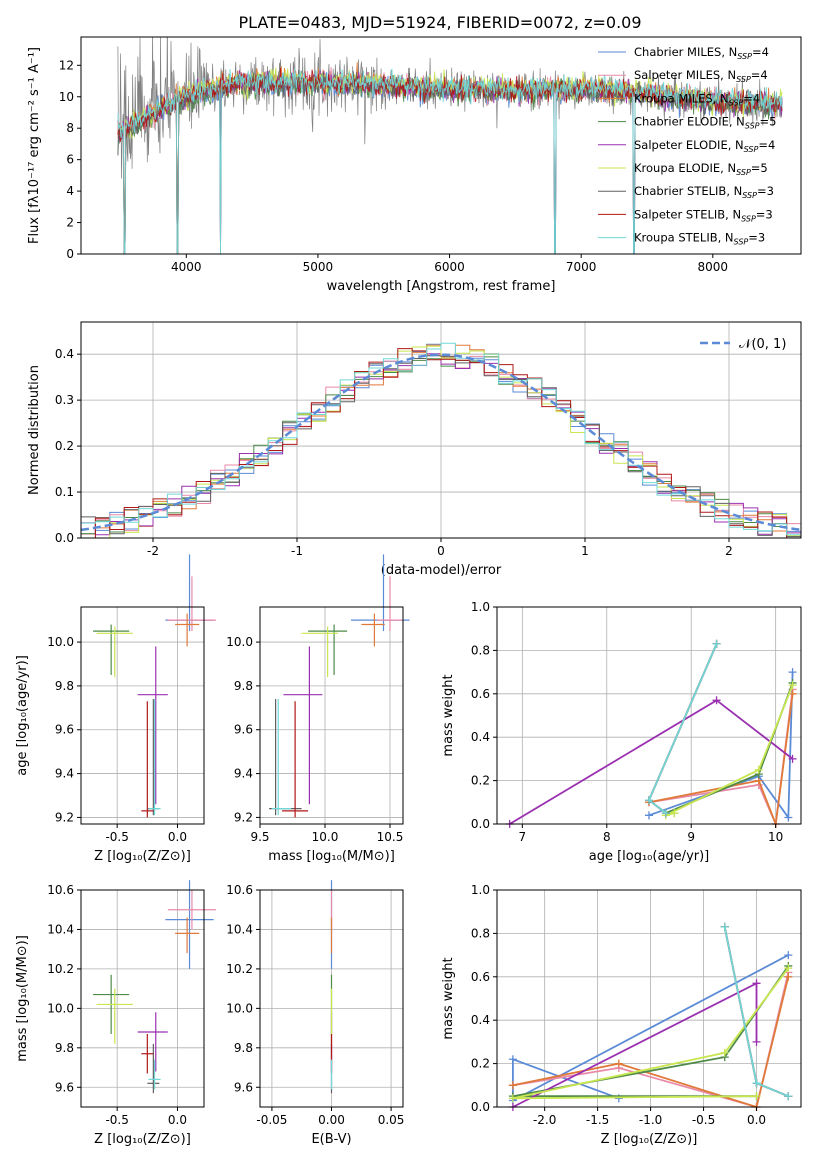  Describe the element at coordinates (581, 267) in the screenshot. I see `x-tick-label: 7000` at that location.